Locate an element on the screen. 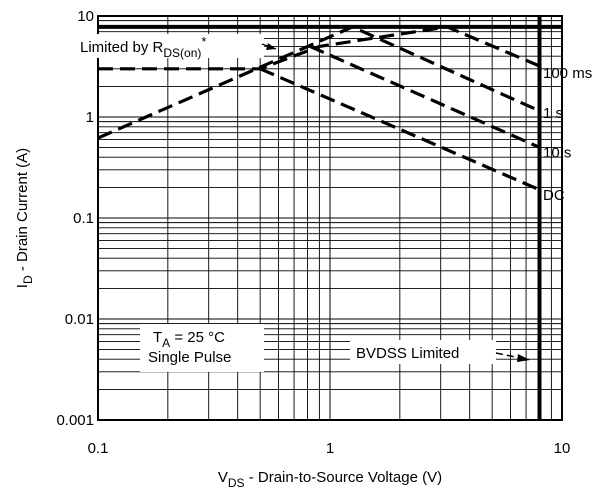  limited-by-label: Limited by RDS(on)* is located at coordinates (143, 47).